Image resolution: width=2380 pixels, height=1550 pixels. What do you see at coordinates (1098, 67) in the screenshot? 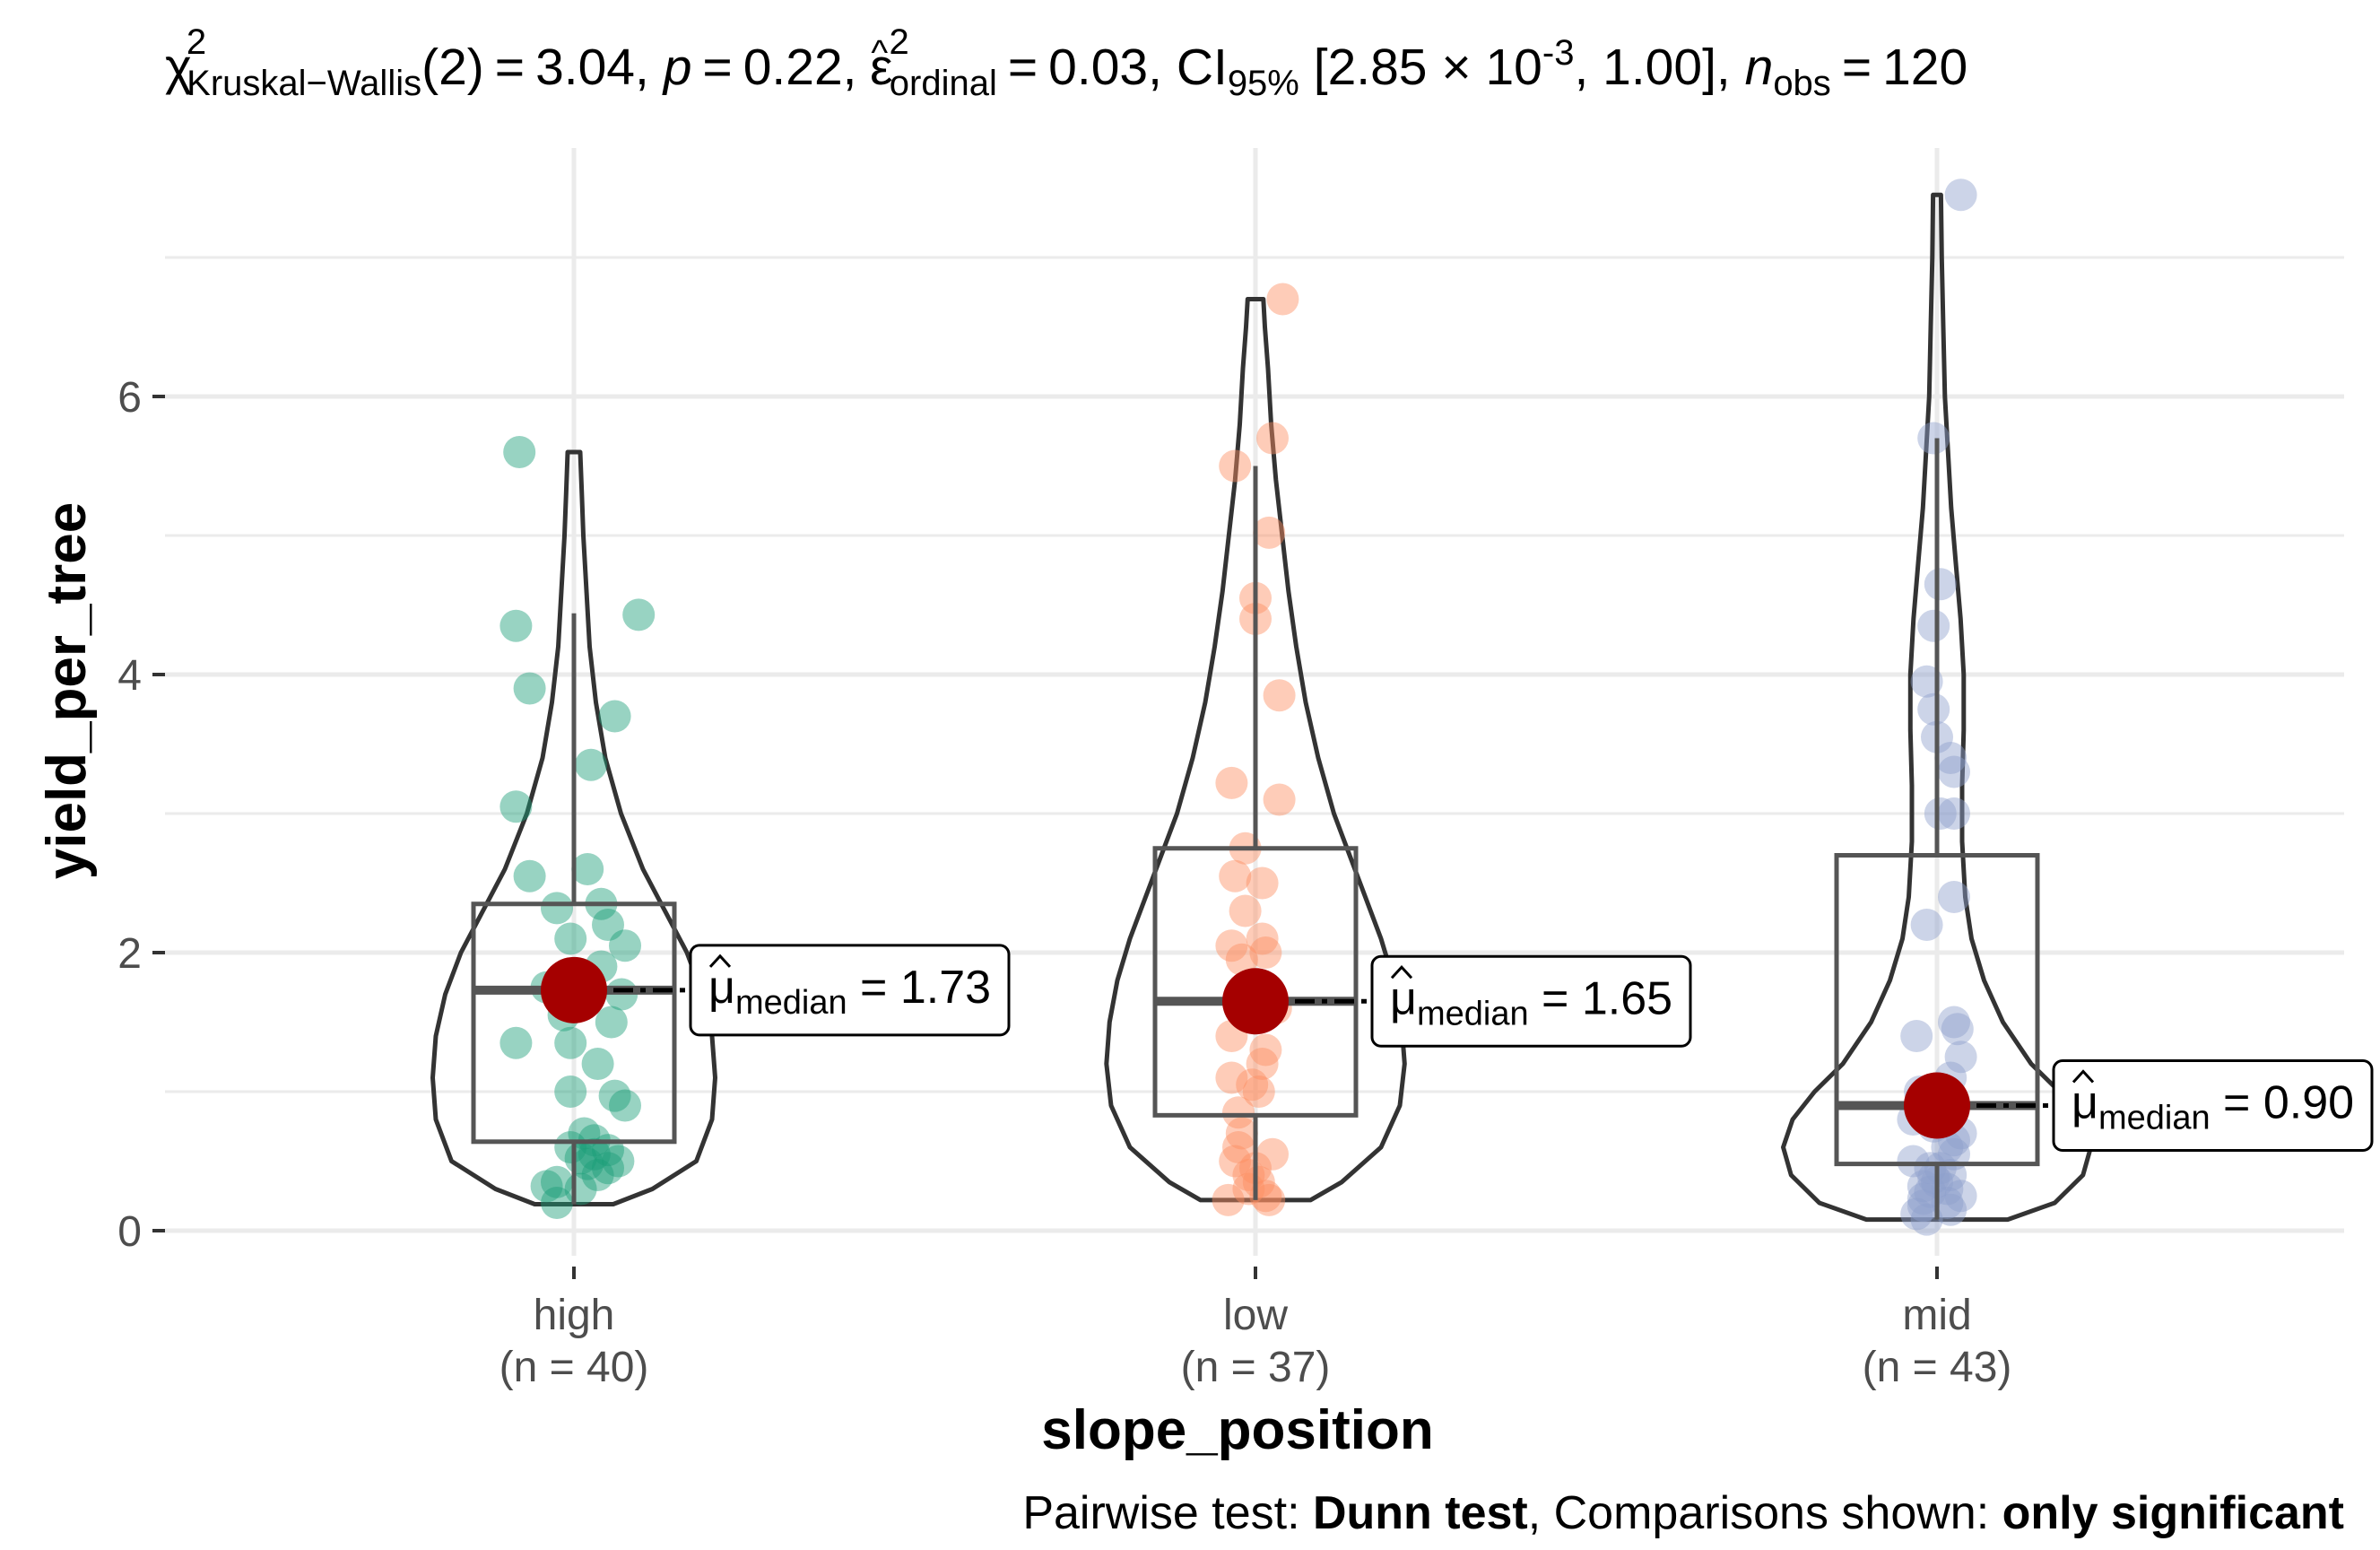
I see `subtitle-eps-value: 0.03` at bounding box center [1098, 67].